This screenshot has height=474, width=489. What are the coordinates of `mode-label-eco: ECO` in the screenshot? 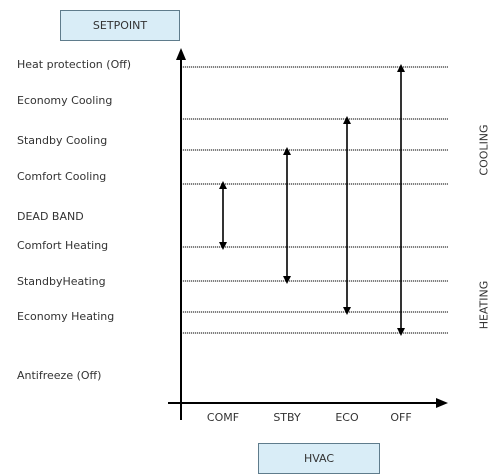 It's located at (347, 417).